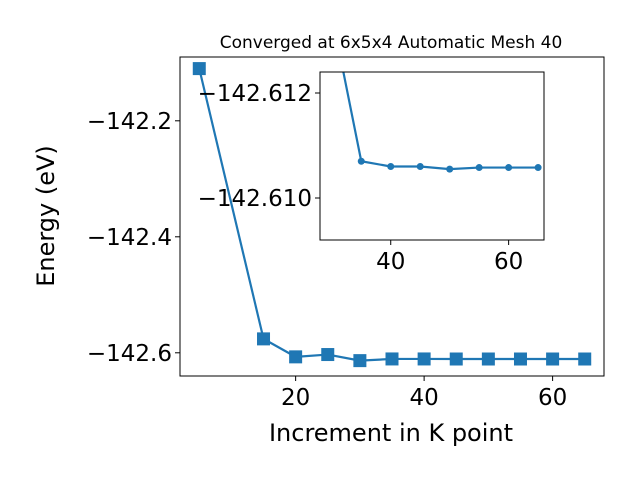  What do you see at coordinates (129, 354) in the screenshot?
I see `main-y-tick-label: −142.6` at bounding box center [129, 354].